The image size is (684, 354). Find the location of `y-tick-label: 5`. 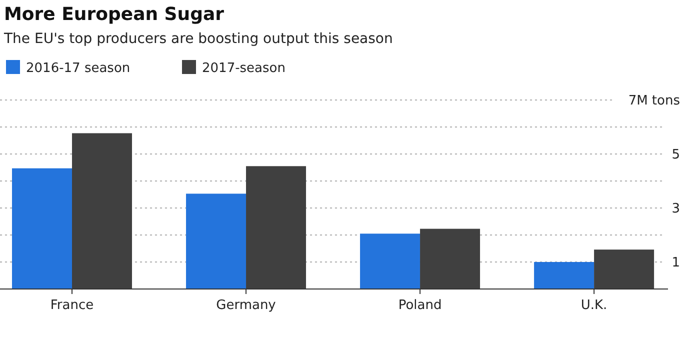

y-tick-label: 5 is located at coordinates (676, 155).